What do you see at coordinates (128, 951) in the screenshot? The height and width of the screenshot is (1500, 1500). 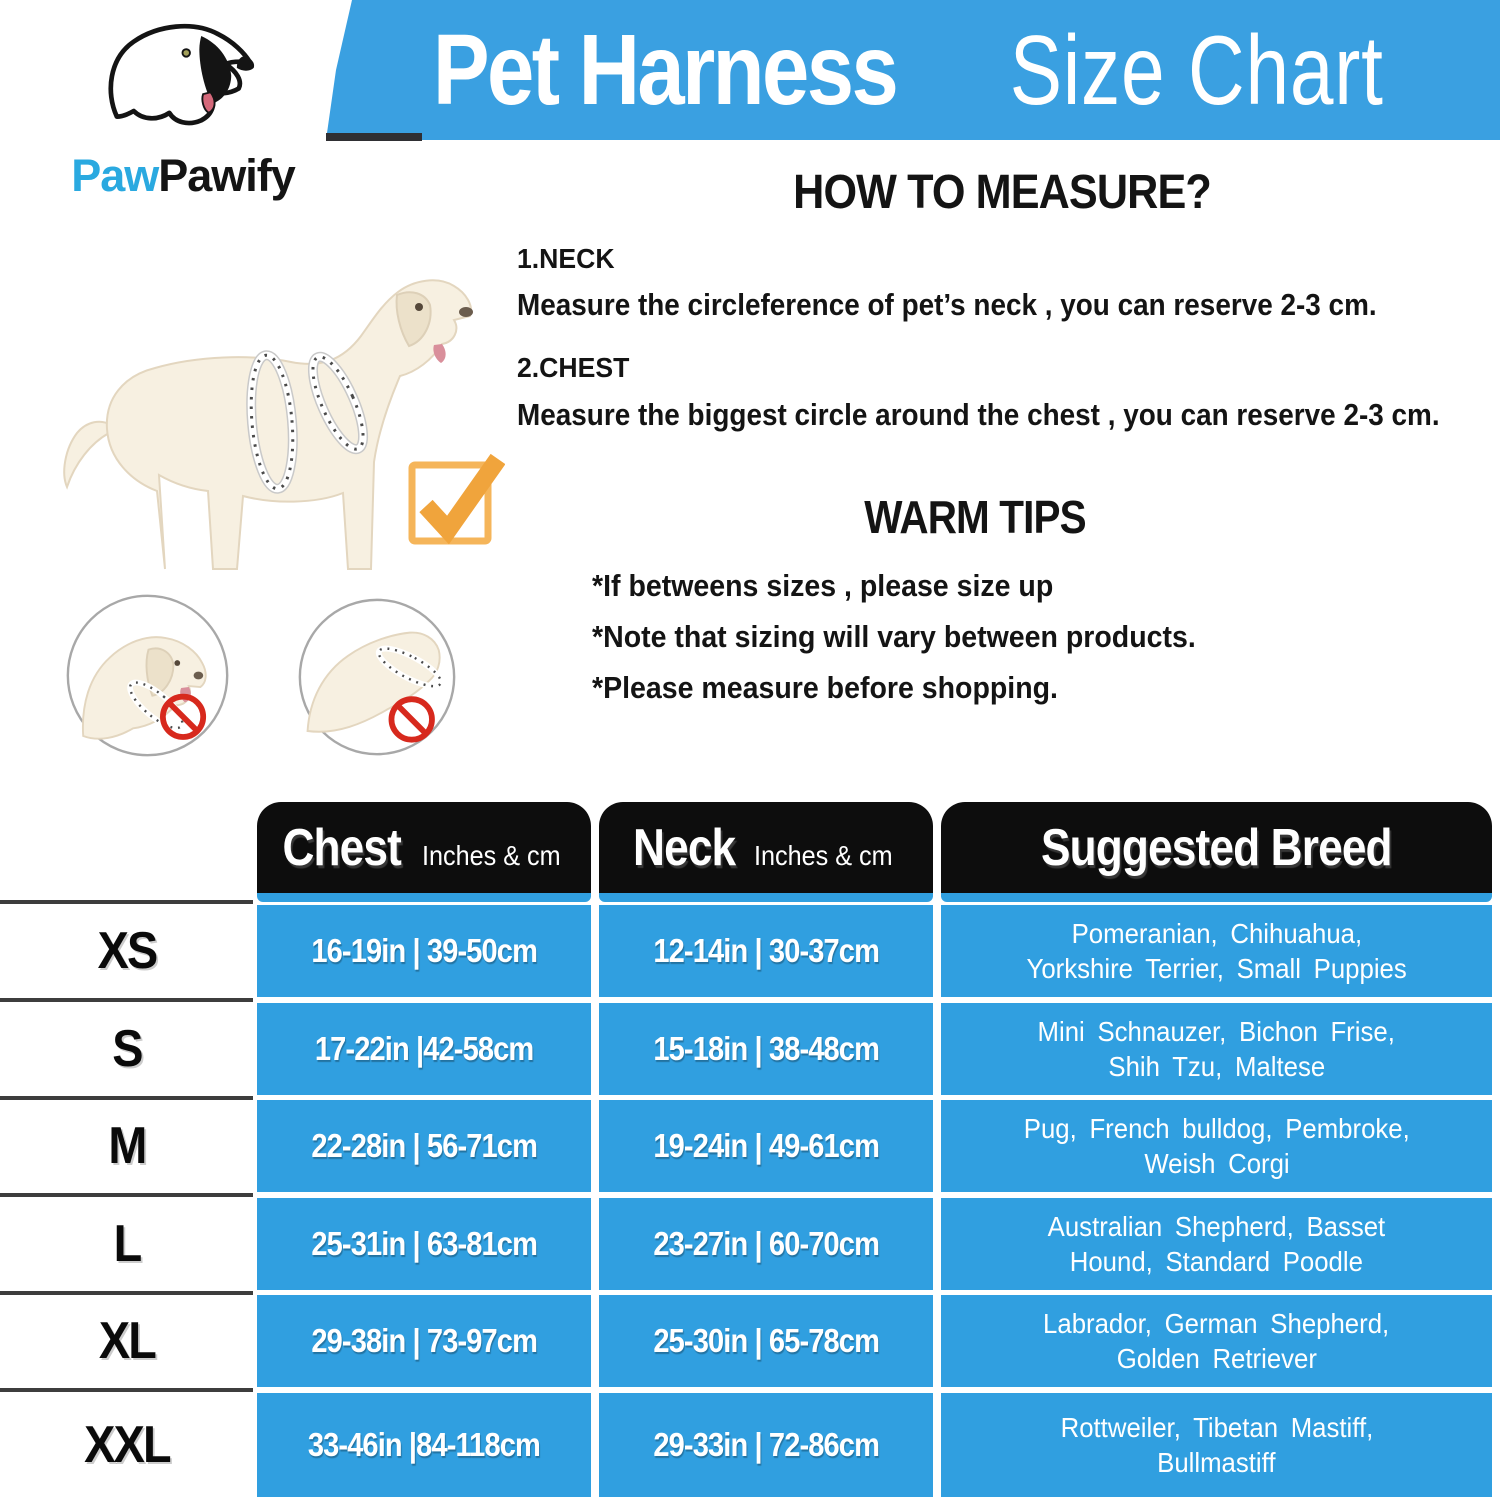 I see `size-label: XS` at bounding box center [128, 951].